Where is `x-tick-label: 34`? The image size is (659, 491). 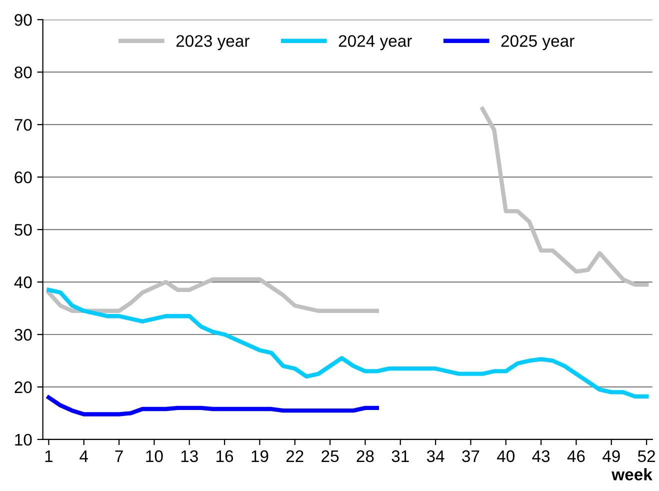
x-tick-label: 34 is located at coordinates (435, 456).